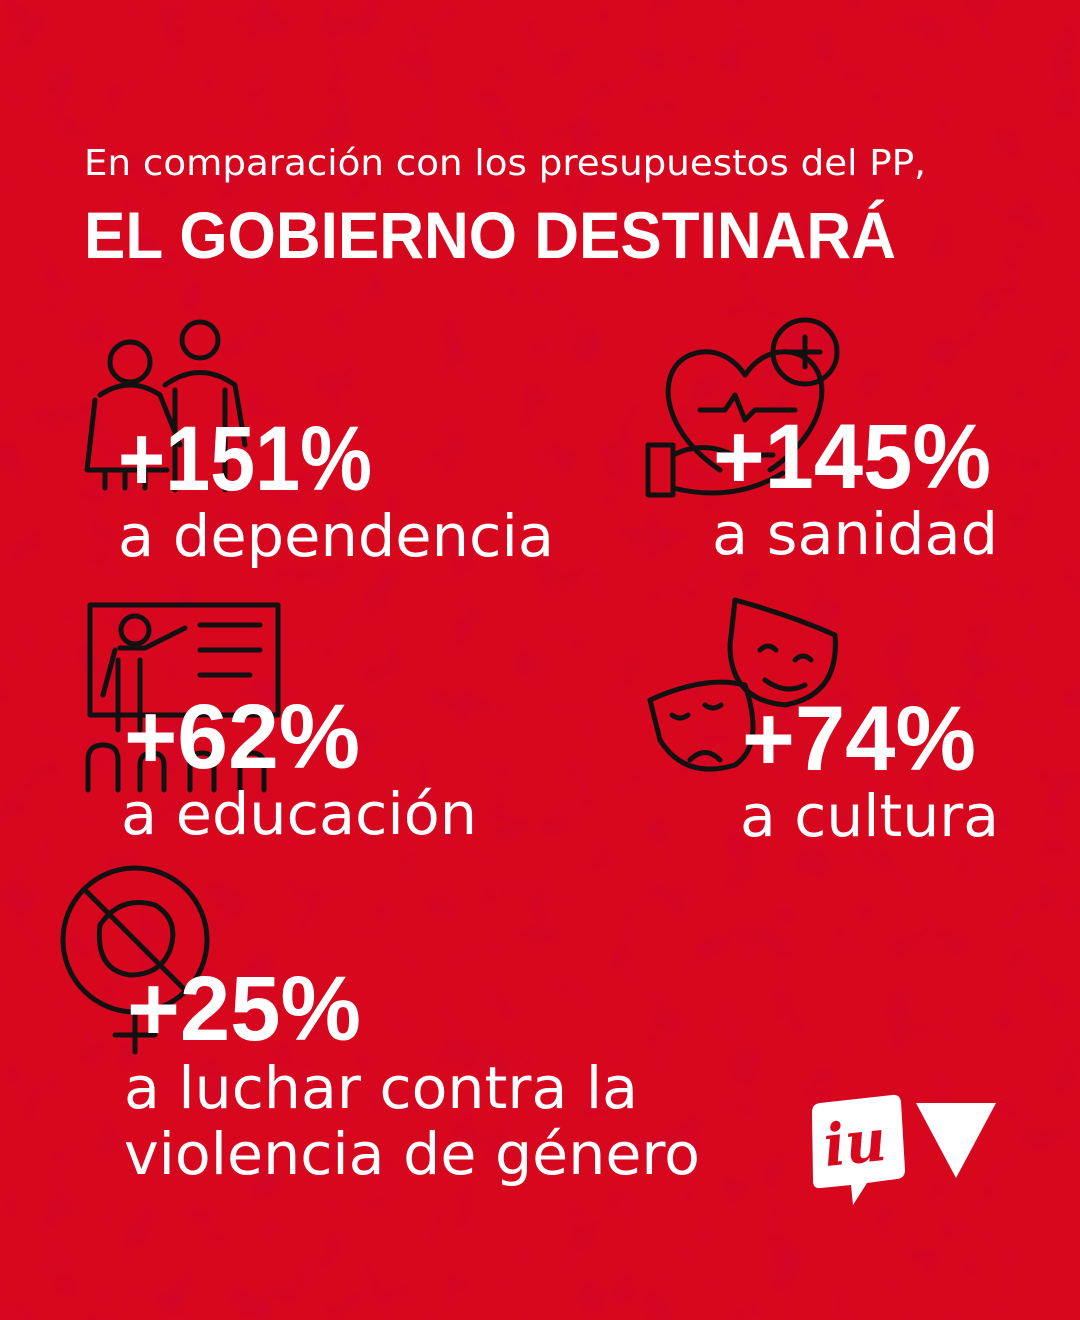 The height and width of the screenshot is (1320, 1080). I want to click on item-value: +62%, so click(242, 737).